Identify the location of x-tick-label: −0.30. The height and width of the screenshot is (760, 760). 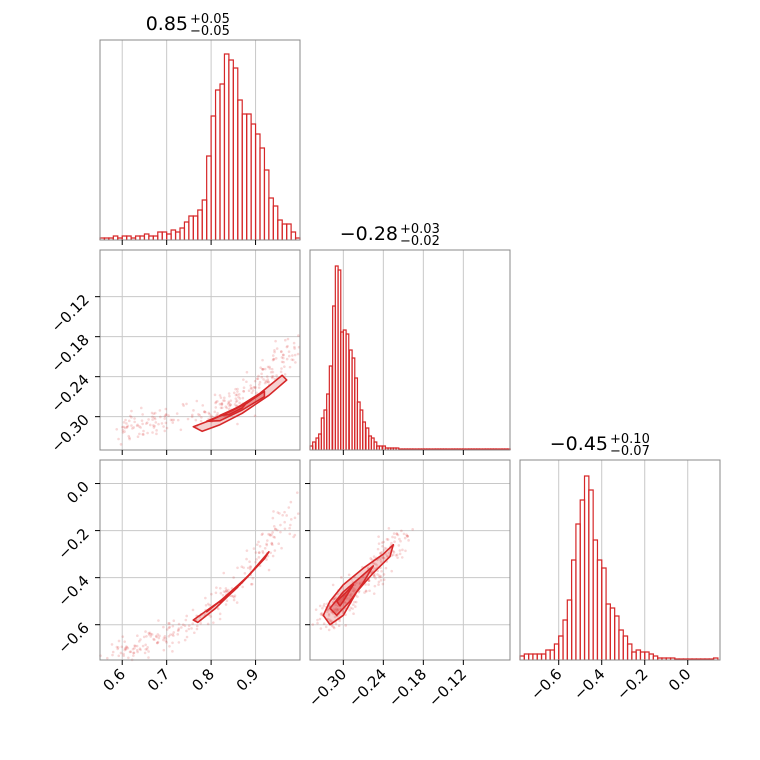
(327, 687).